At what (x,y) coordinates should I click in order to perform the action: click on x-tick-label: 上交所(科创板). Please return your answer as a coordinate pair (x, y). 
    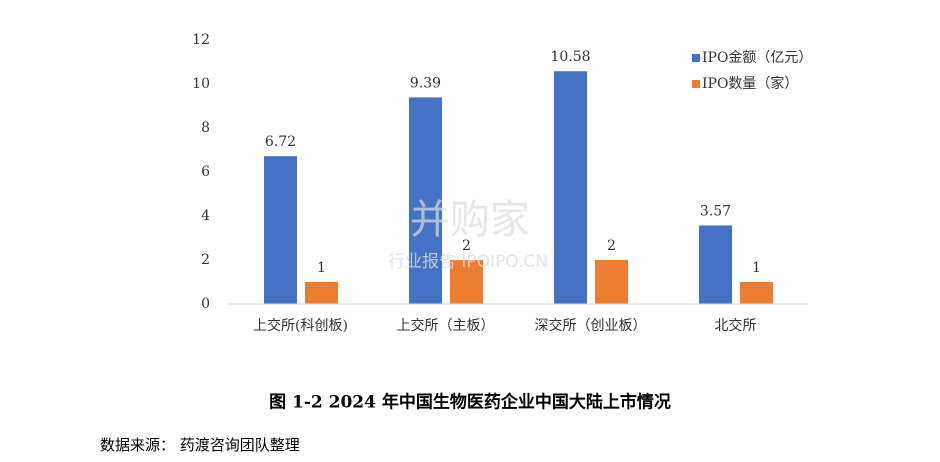
    Looking at the image, I should click on (300, 325).